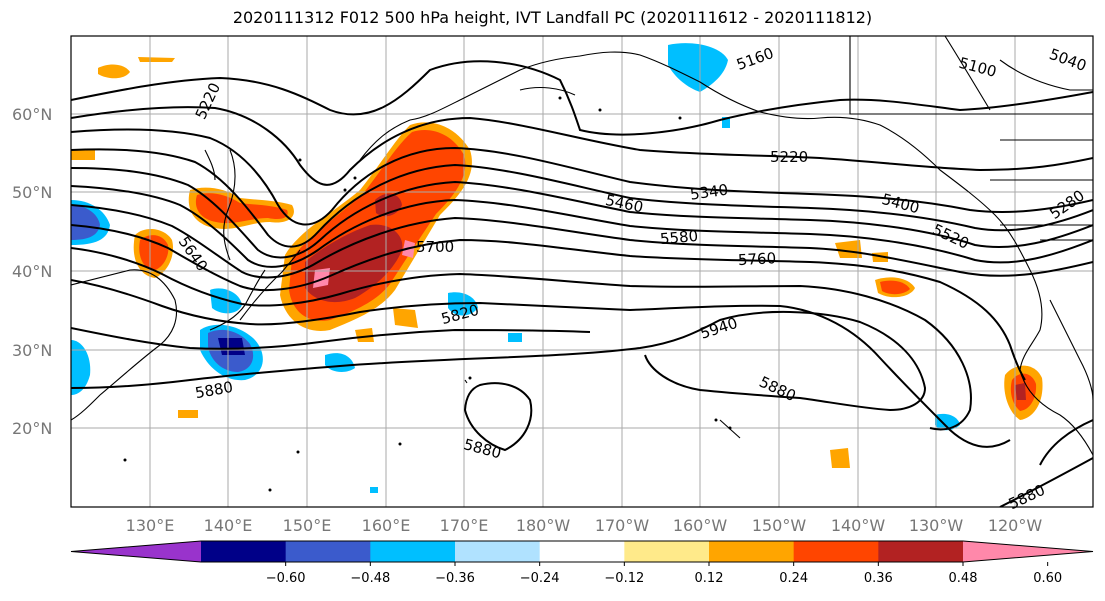 The height and width of the screenshot is (601, 1105). What do you see at coordinates (286, 578) in the screenshot?
I see `colorbar-tick-label: −0.60` at bounding box center [286, 578].